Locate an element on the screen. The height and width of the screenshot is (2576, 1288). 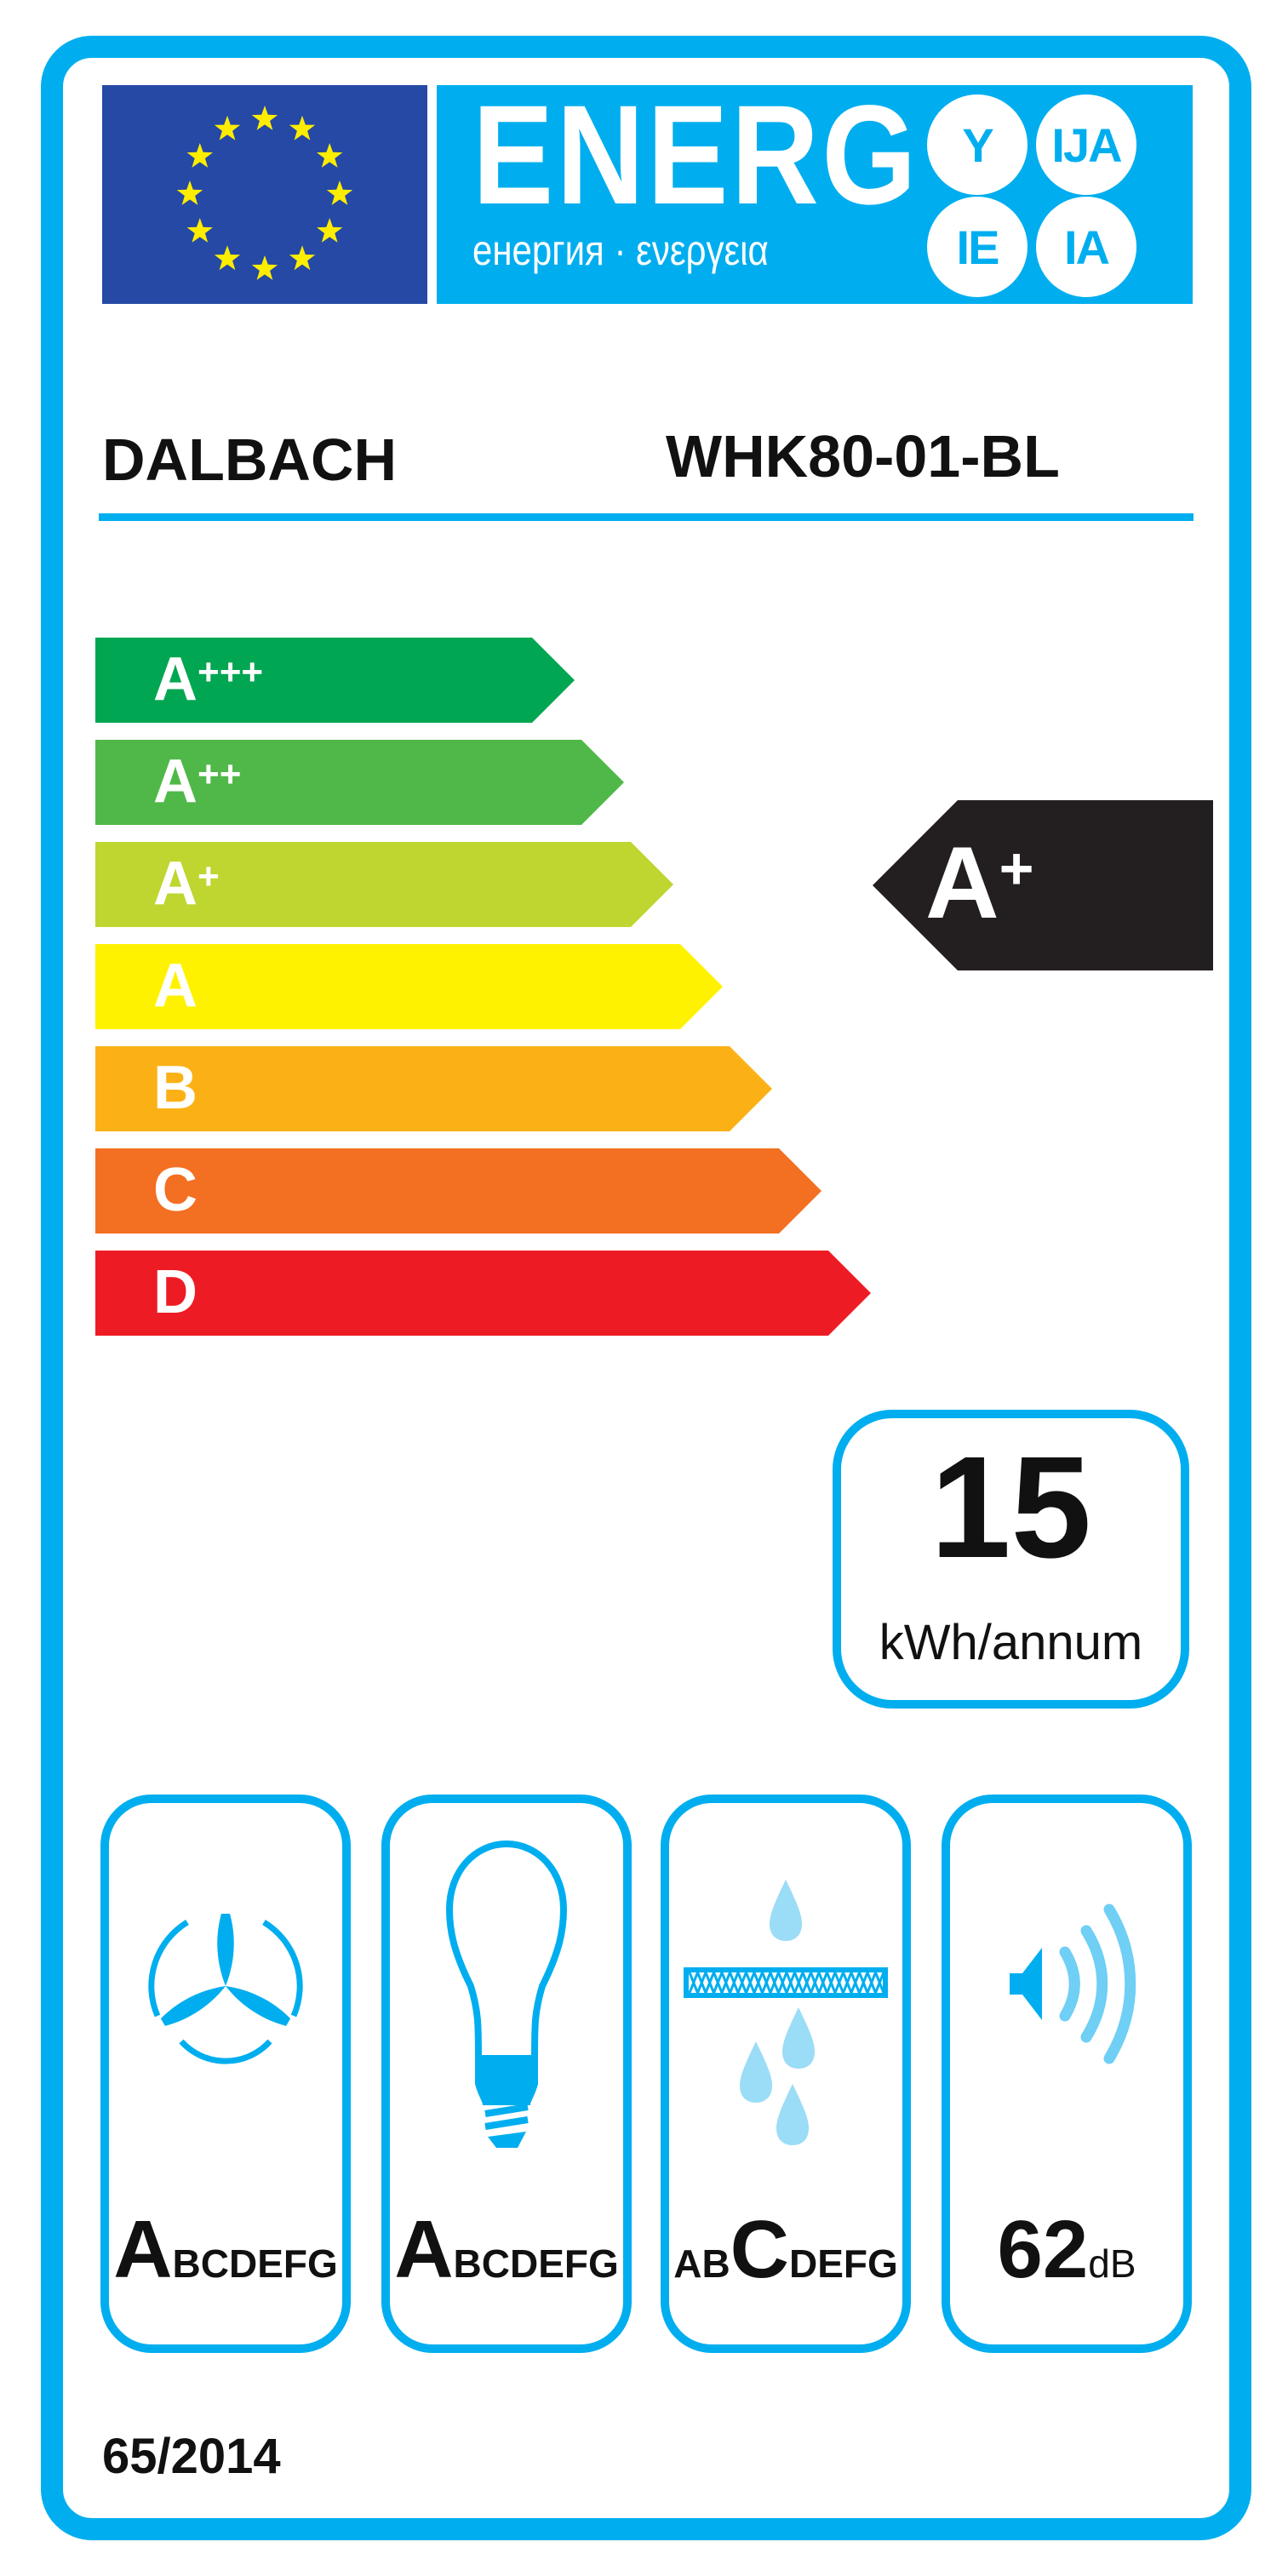
bar-label: A is located at coordinates (175, 986).